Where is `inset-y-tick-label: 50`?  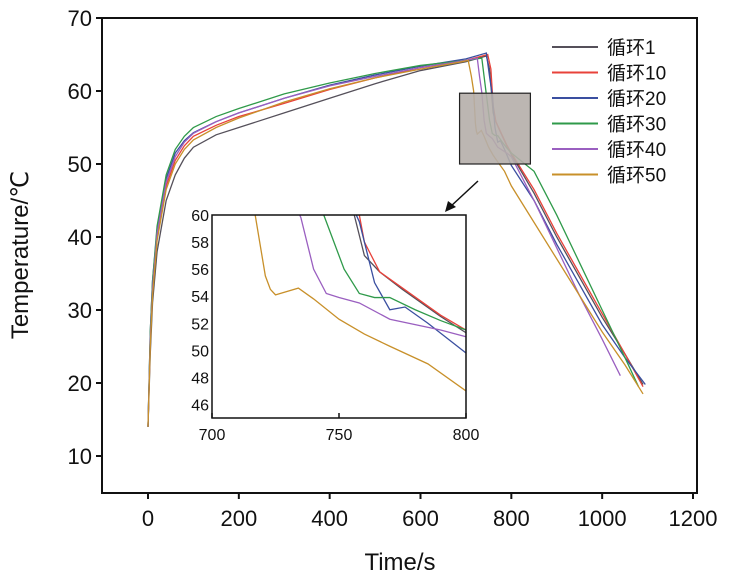 inset-y-tick-label: 50 is located at coordinates (200, 351).